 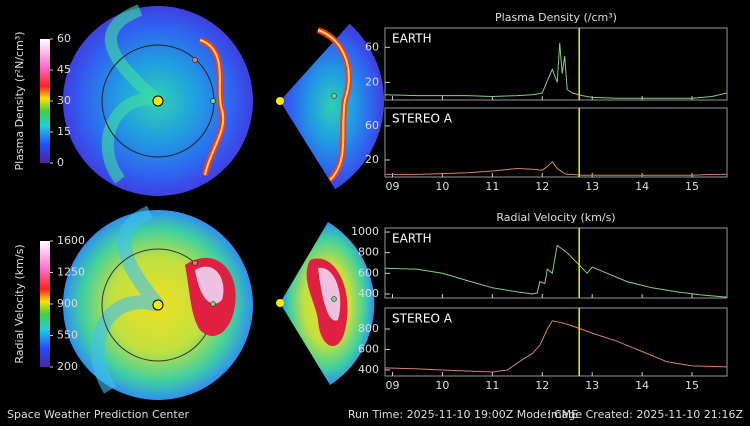 What do you see at coordinates (67, 366) in the screenshot?
I see `colorbar-tick-label: 200` at bounding box center [67, 366].